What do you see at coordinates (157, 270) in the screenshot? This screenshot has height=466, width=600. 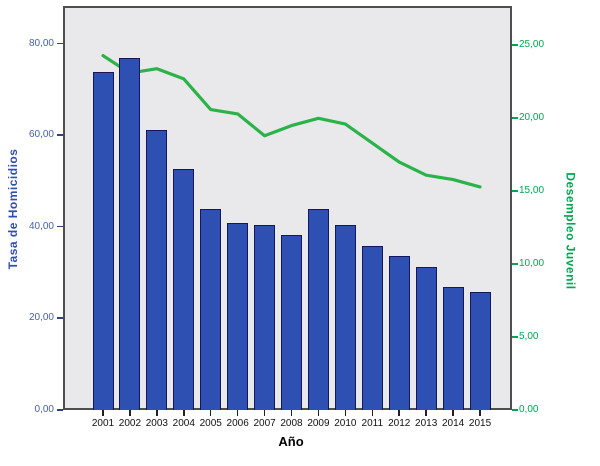 I see `bar-2003` at bounding box center [157, 270].